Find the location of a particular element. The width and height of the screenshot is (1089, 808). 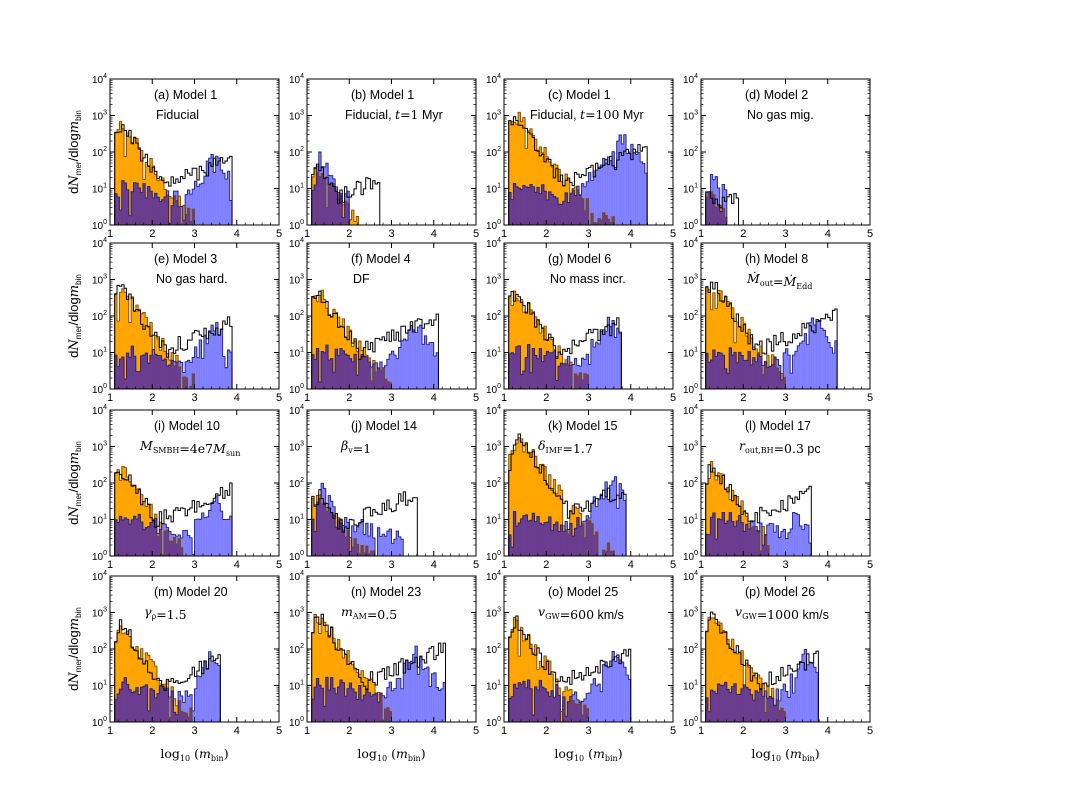

total-step-line is located at coordinates (571, 668).